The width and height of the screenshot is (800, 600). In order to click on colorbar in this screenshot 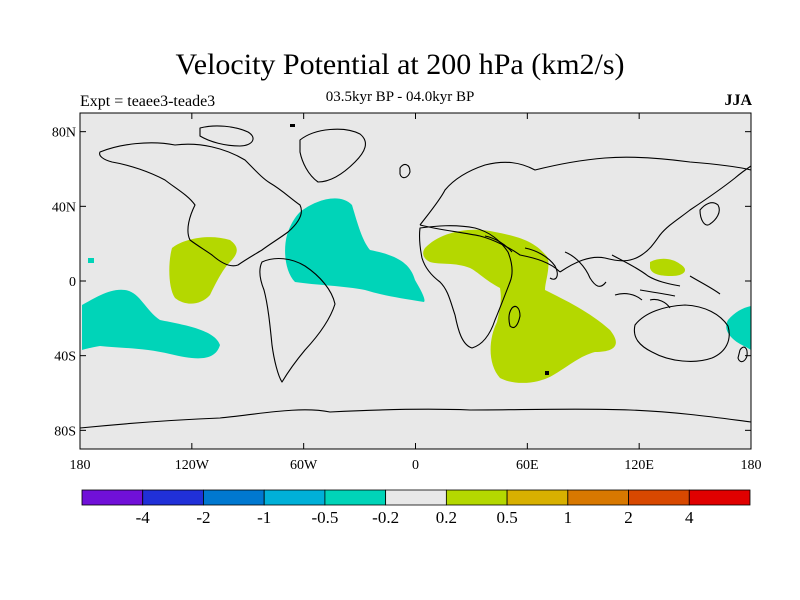, I will do `click(416, 497)`.